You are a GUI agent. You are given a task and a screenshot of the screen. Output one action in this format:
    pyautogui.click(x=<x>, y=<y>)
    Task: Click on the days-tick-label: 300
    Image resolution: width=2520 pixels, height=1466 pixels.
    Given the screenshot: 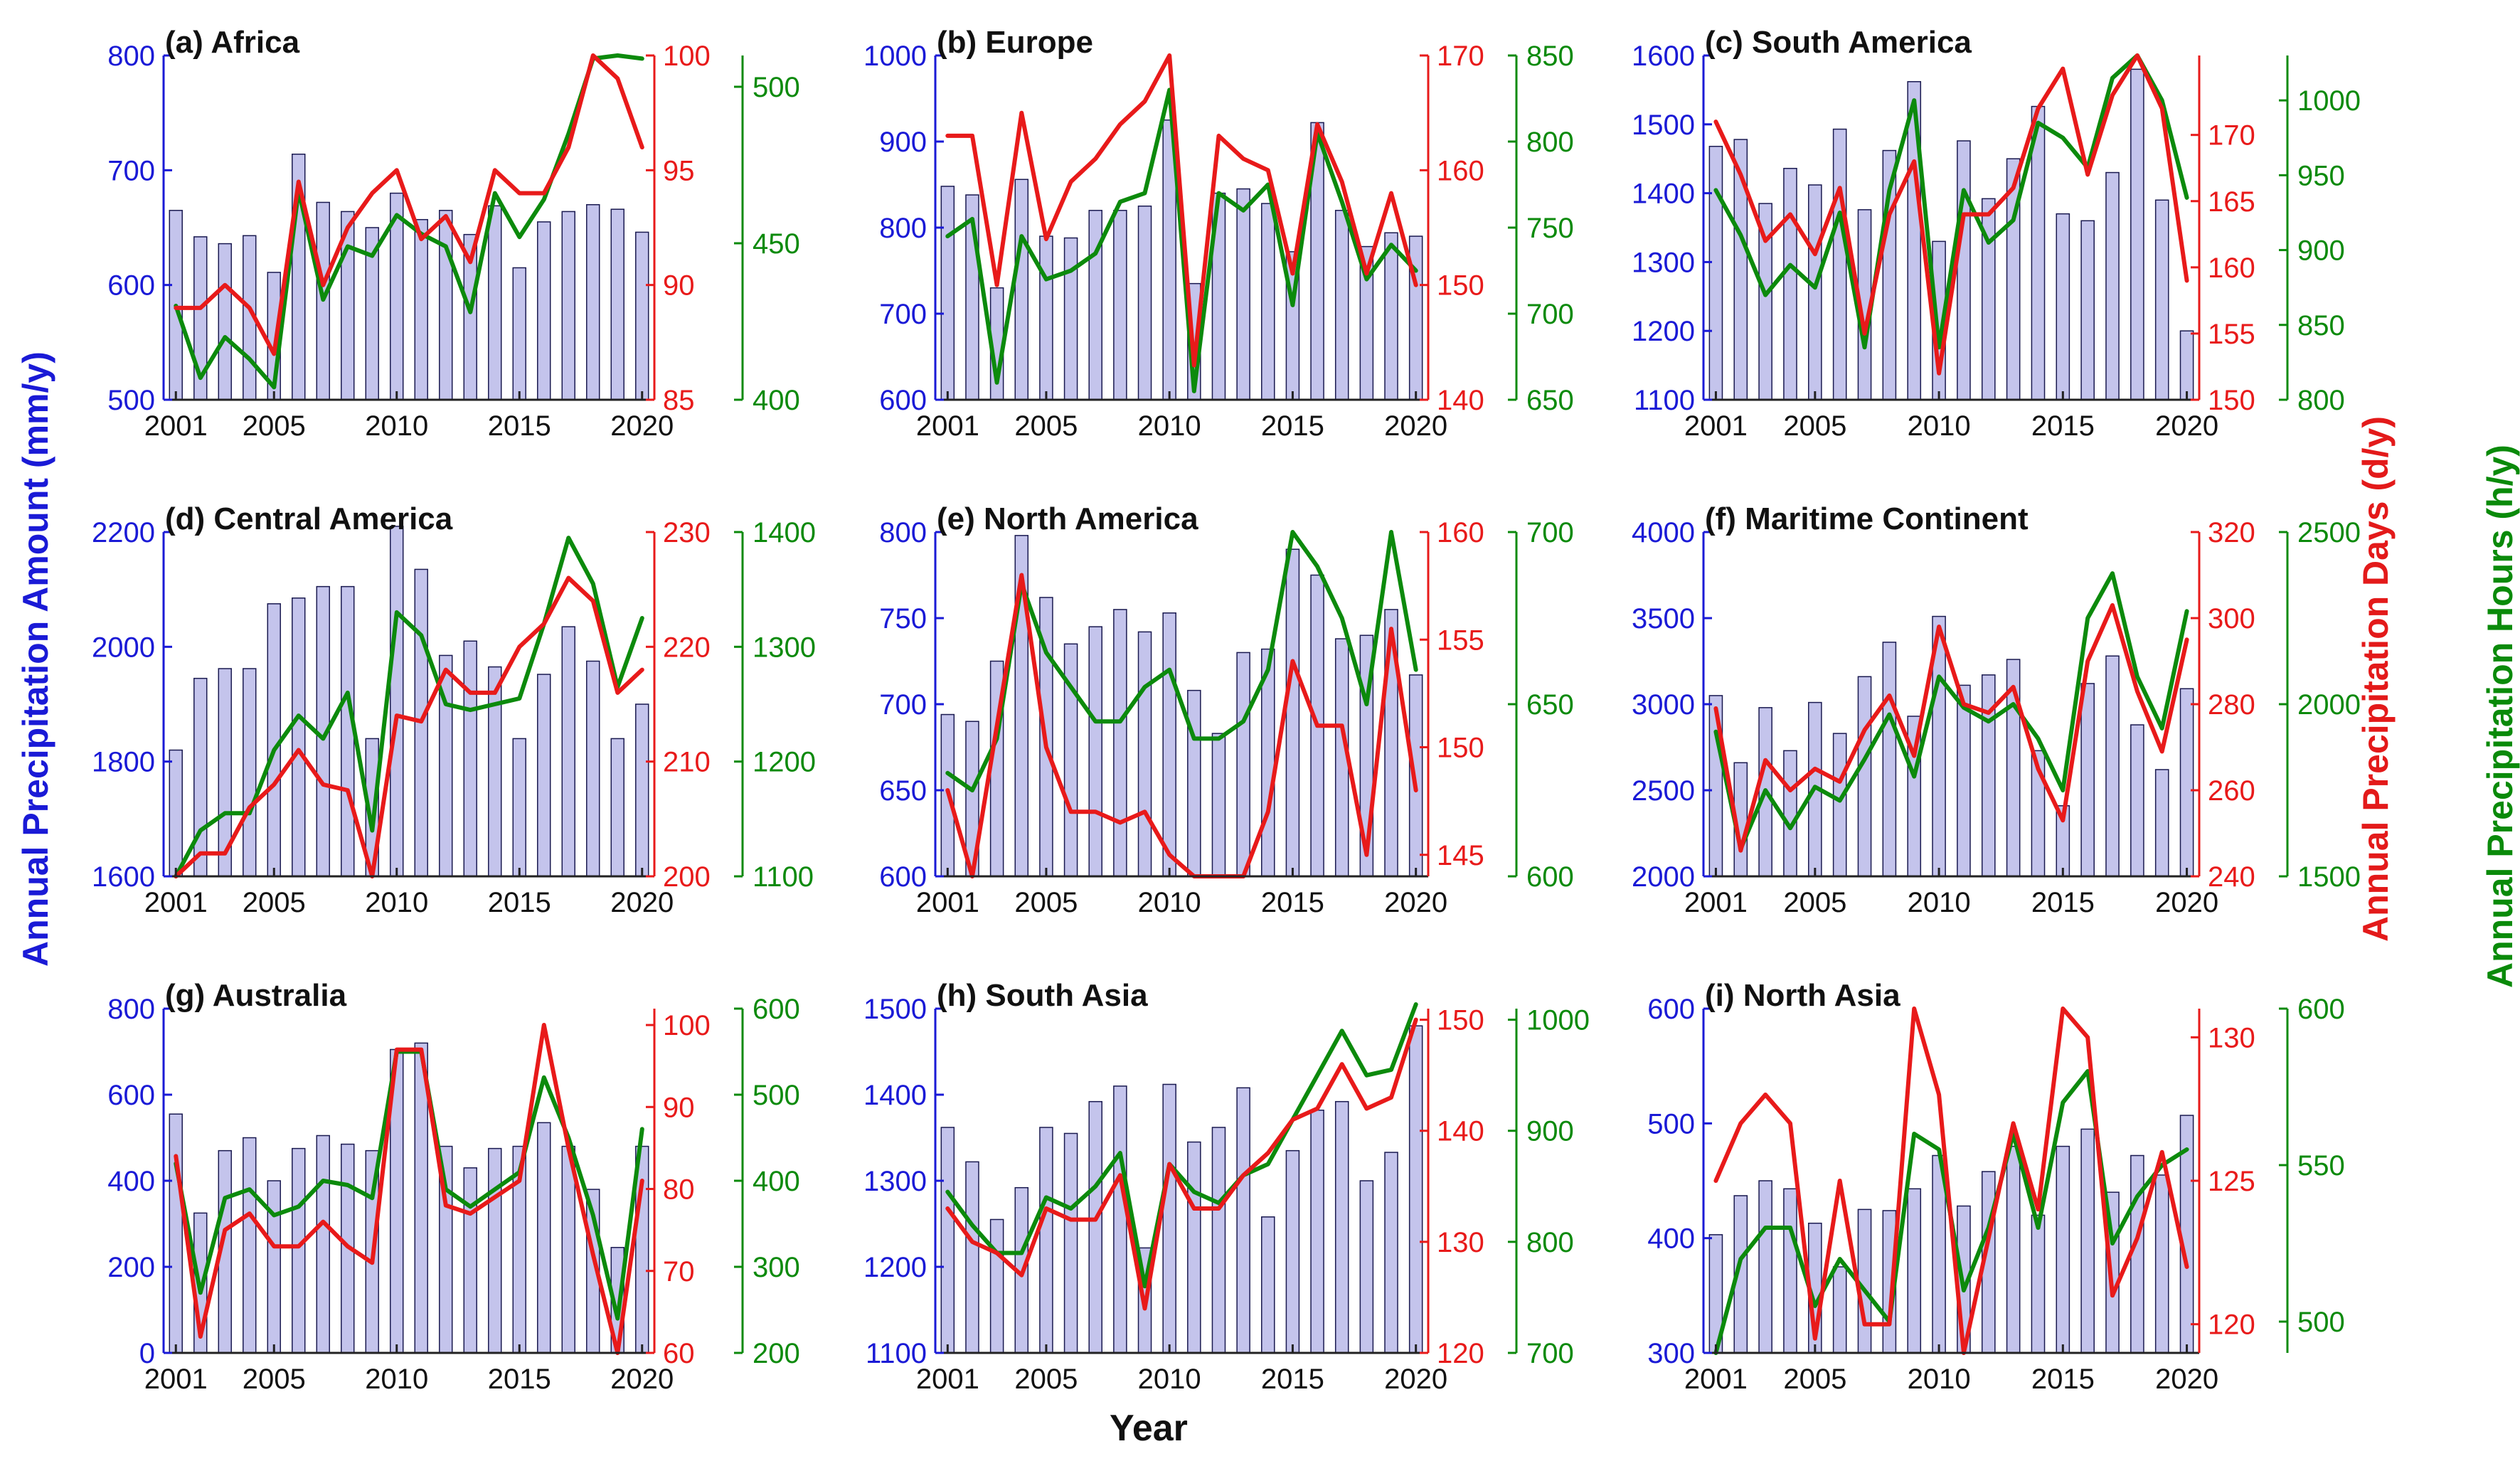 What is the action you would take?
    pyautogui.click(x=2231, y=618)
    